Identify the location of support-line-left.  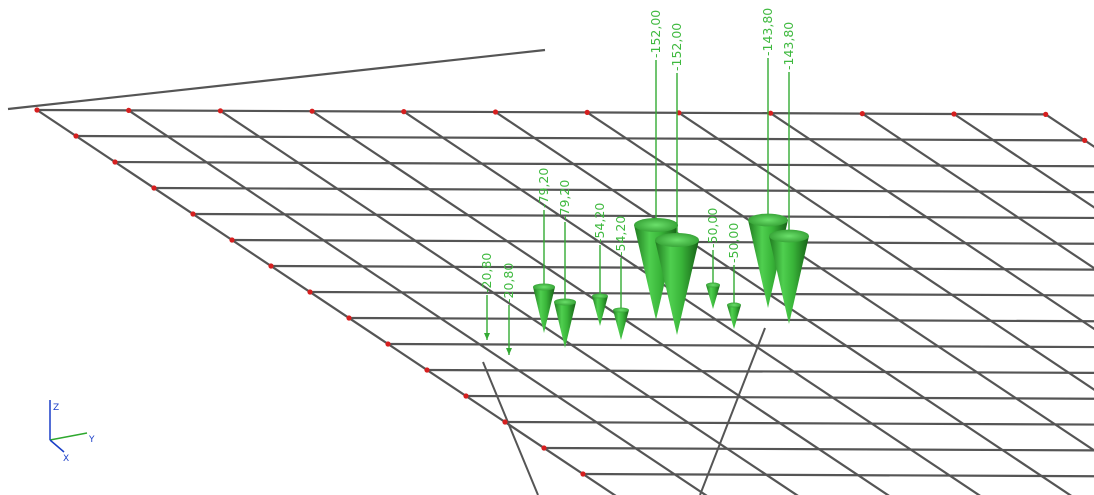
(510, 428).